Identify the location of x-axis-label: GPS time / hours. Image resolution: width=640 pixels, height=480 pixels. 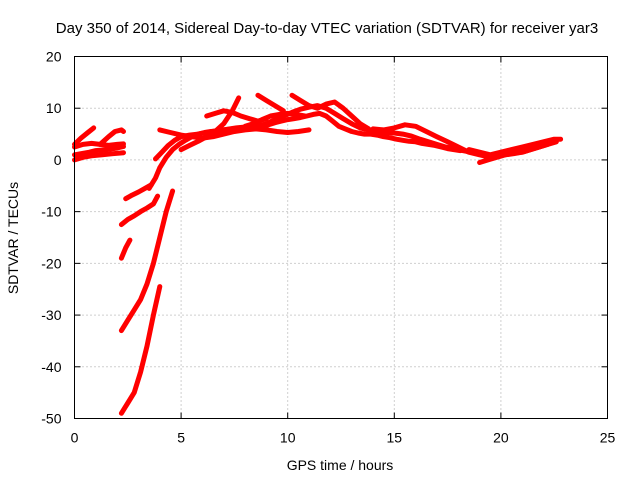
(340, 465).